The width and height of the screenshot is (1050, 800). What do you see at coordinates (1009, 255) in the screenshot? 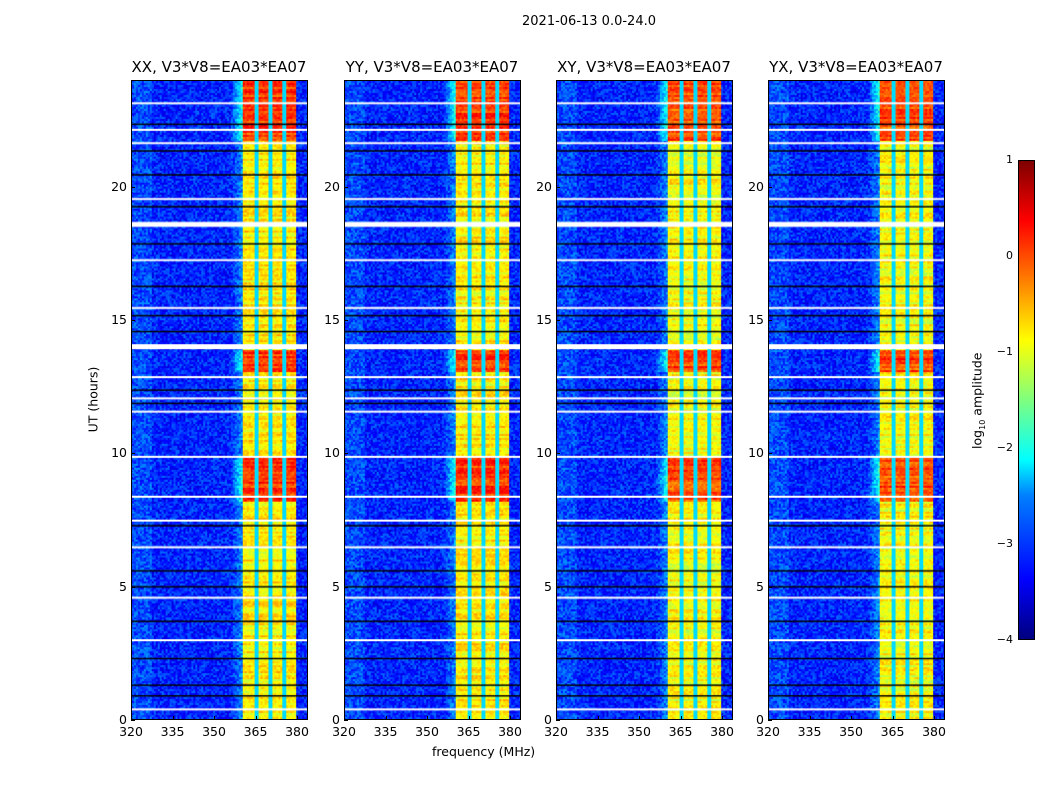
I see `colorbar-tick-label: 0` at bounding box center [1009, 255].